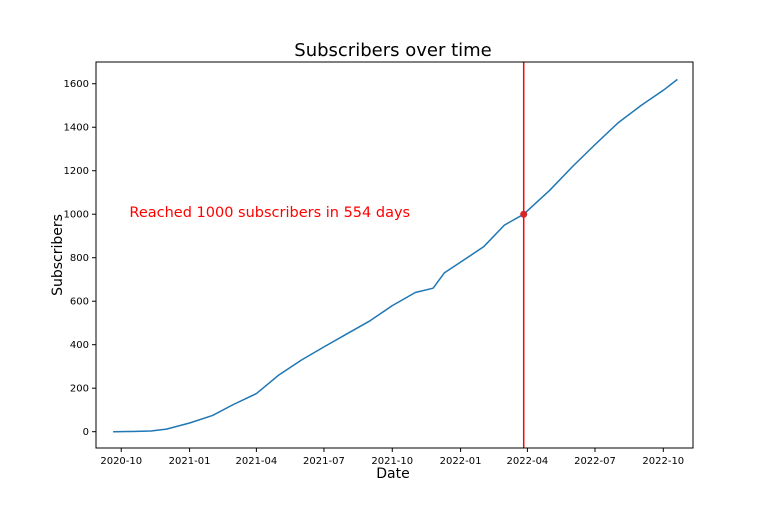 This screenshot has width=768, height=512. Describe the element at coordinates (76, 84) in the screenshot. I see `y-tick-label: 1600` at that location.